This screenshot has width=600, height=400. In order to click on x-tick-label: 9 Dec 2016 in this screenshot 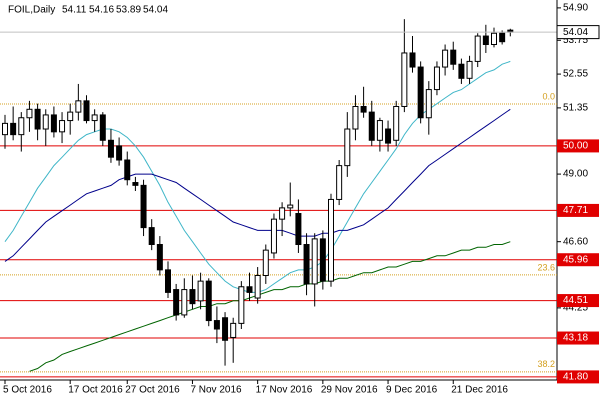, I will do `click(412, 390)`.